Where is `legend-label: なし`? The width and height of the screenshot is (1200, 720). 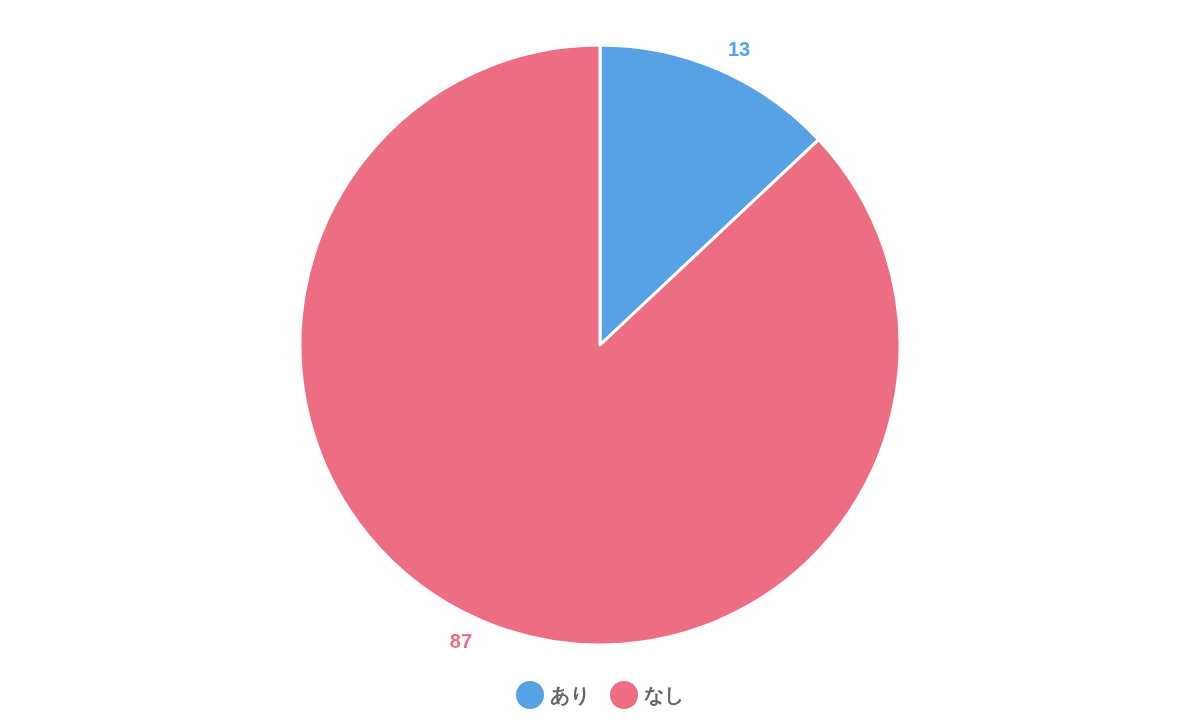 legend-label: なし is located at coordinates (664, 695).